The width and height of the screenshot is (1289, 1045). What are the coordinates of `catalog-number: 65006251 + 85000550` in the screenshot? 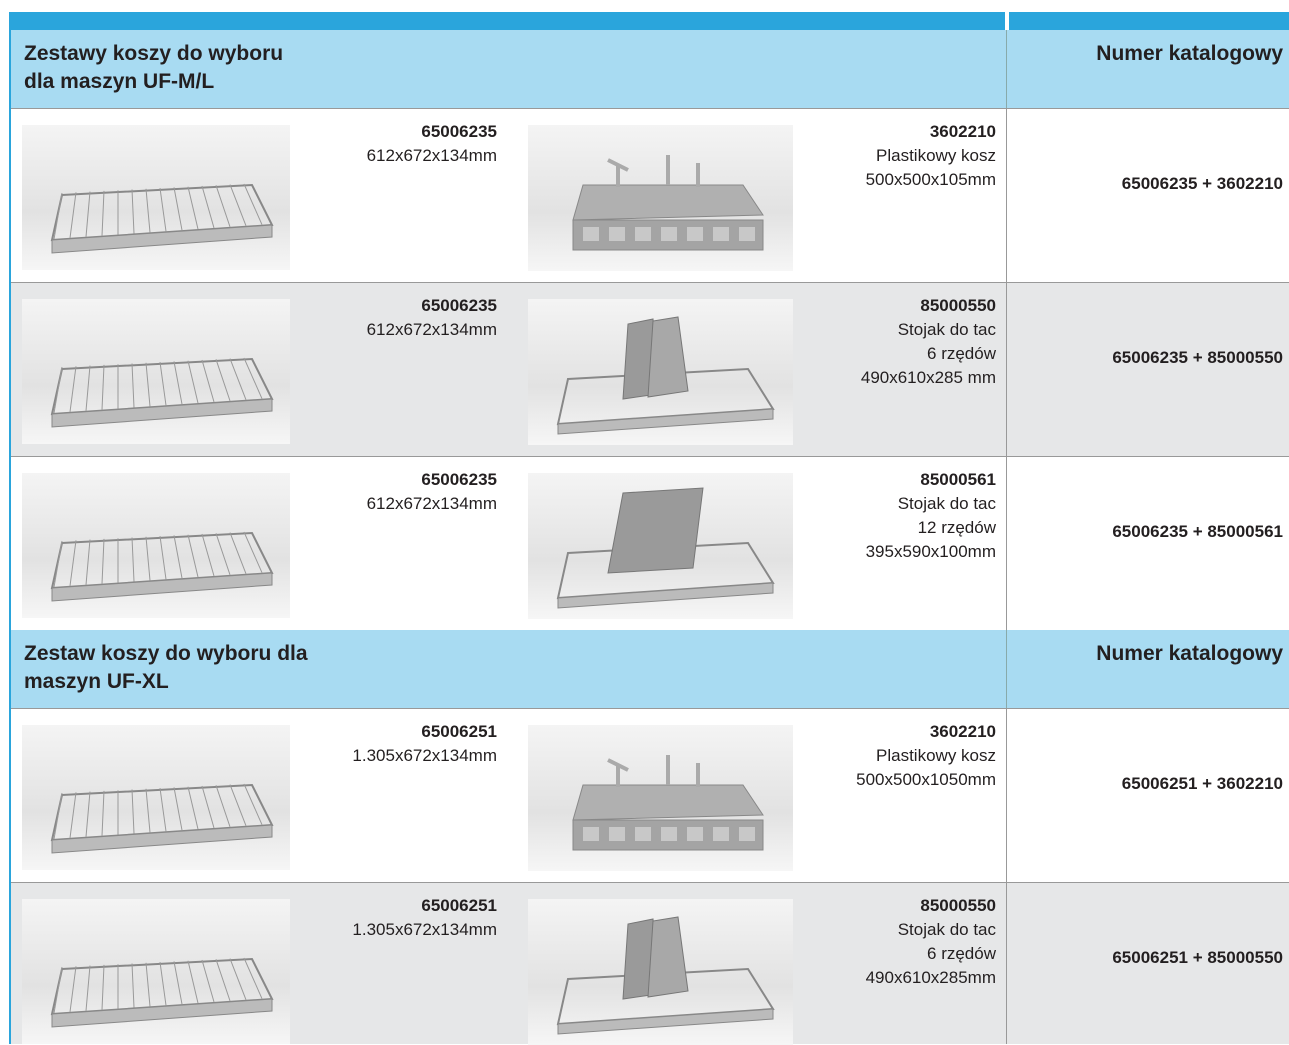 It's located at (1197, 957).